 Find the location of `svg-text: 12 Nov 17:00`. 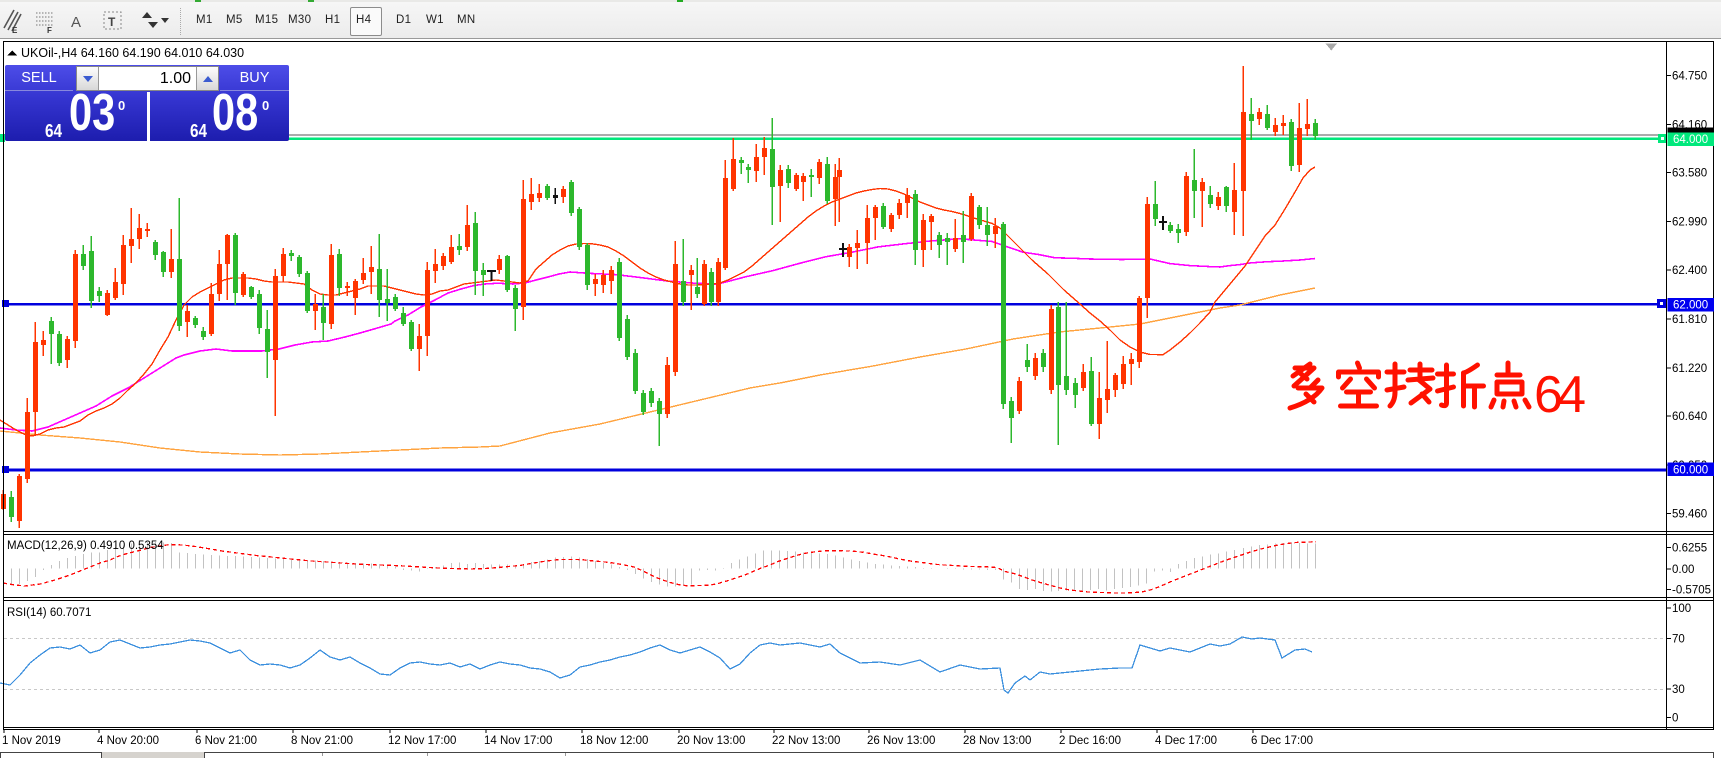

svg-text: 12 Nov 17:00 is located at coordinates (422, 741).